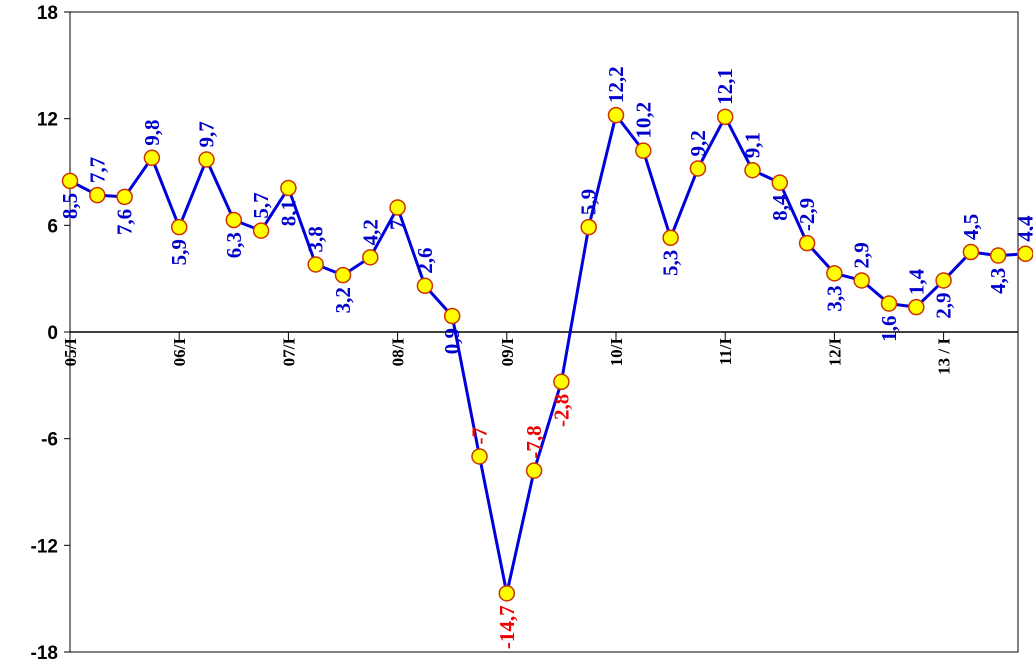  What do you see at coordinates (398, 352) in the screenshot?
I see `x-tick-label: 08/I` at bounding box center [398, 352].